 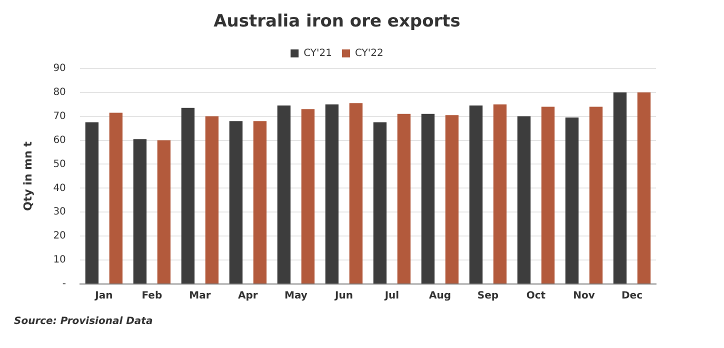 What do you see at coordinates (584, 296) in the screenshot?
I see `x-tick-label: Nov` at bounding box center [584, 296].